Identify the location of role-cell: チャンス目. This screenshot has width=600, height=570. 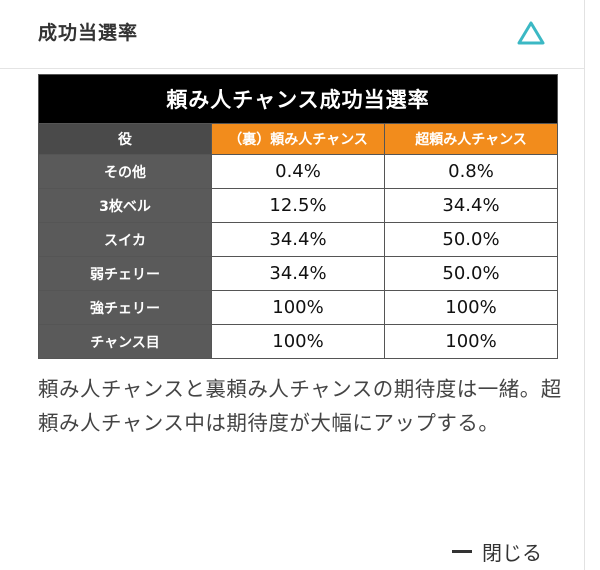
(125, 341).